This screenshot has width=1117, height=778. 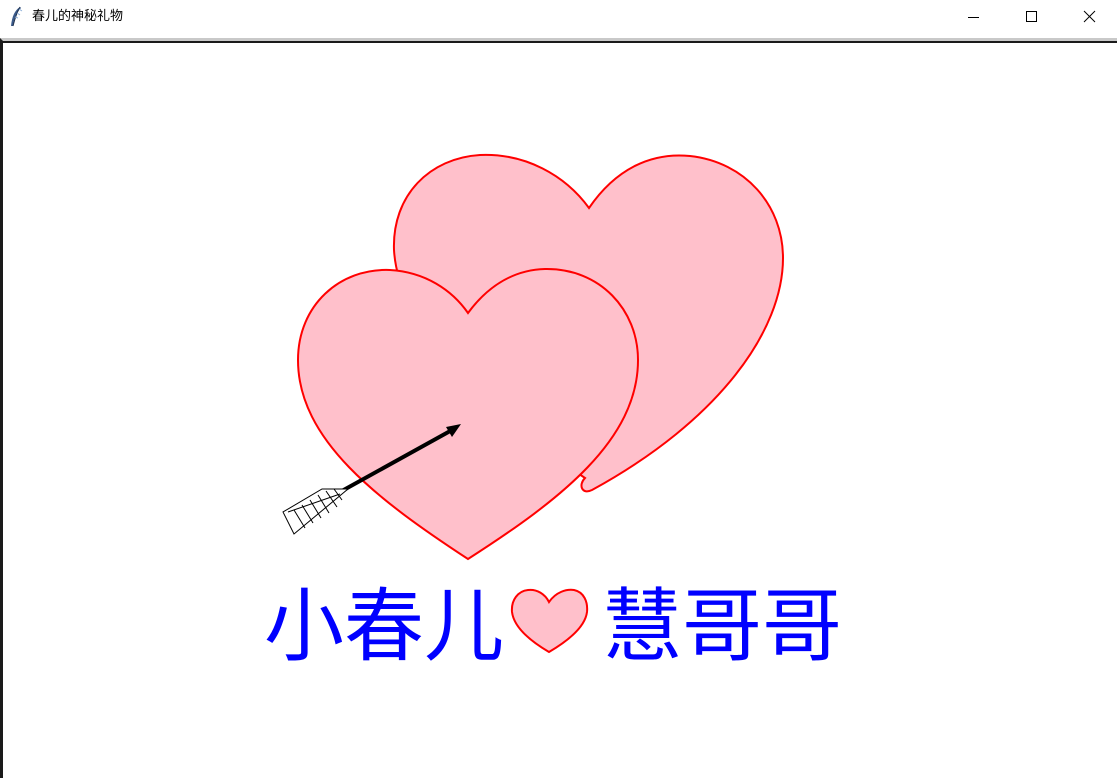 I want to click on feather-icon, so click(x=17, y=16).